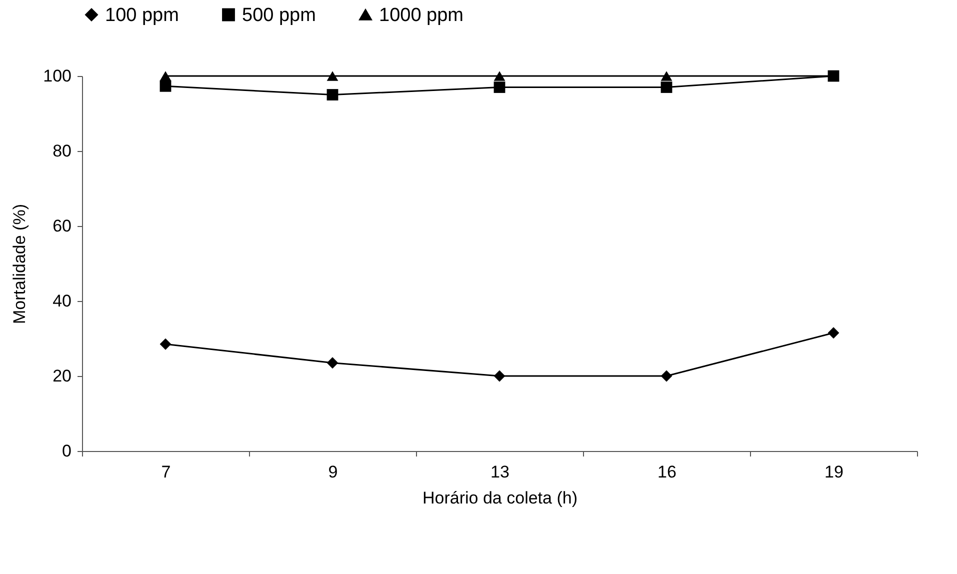 Image resolution: width=957 pixels, height=574 pixels. What do you see at coordinates (166, 472) in the screenshot?
I see `x-tick-label: 7` at bounding box center [166, 472].